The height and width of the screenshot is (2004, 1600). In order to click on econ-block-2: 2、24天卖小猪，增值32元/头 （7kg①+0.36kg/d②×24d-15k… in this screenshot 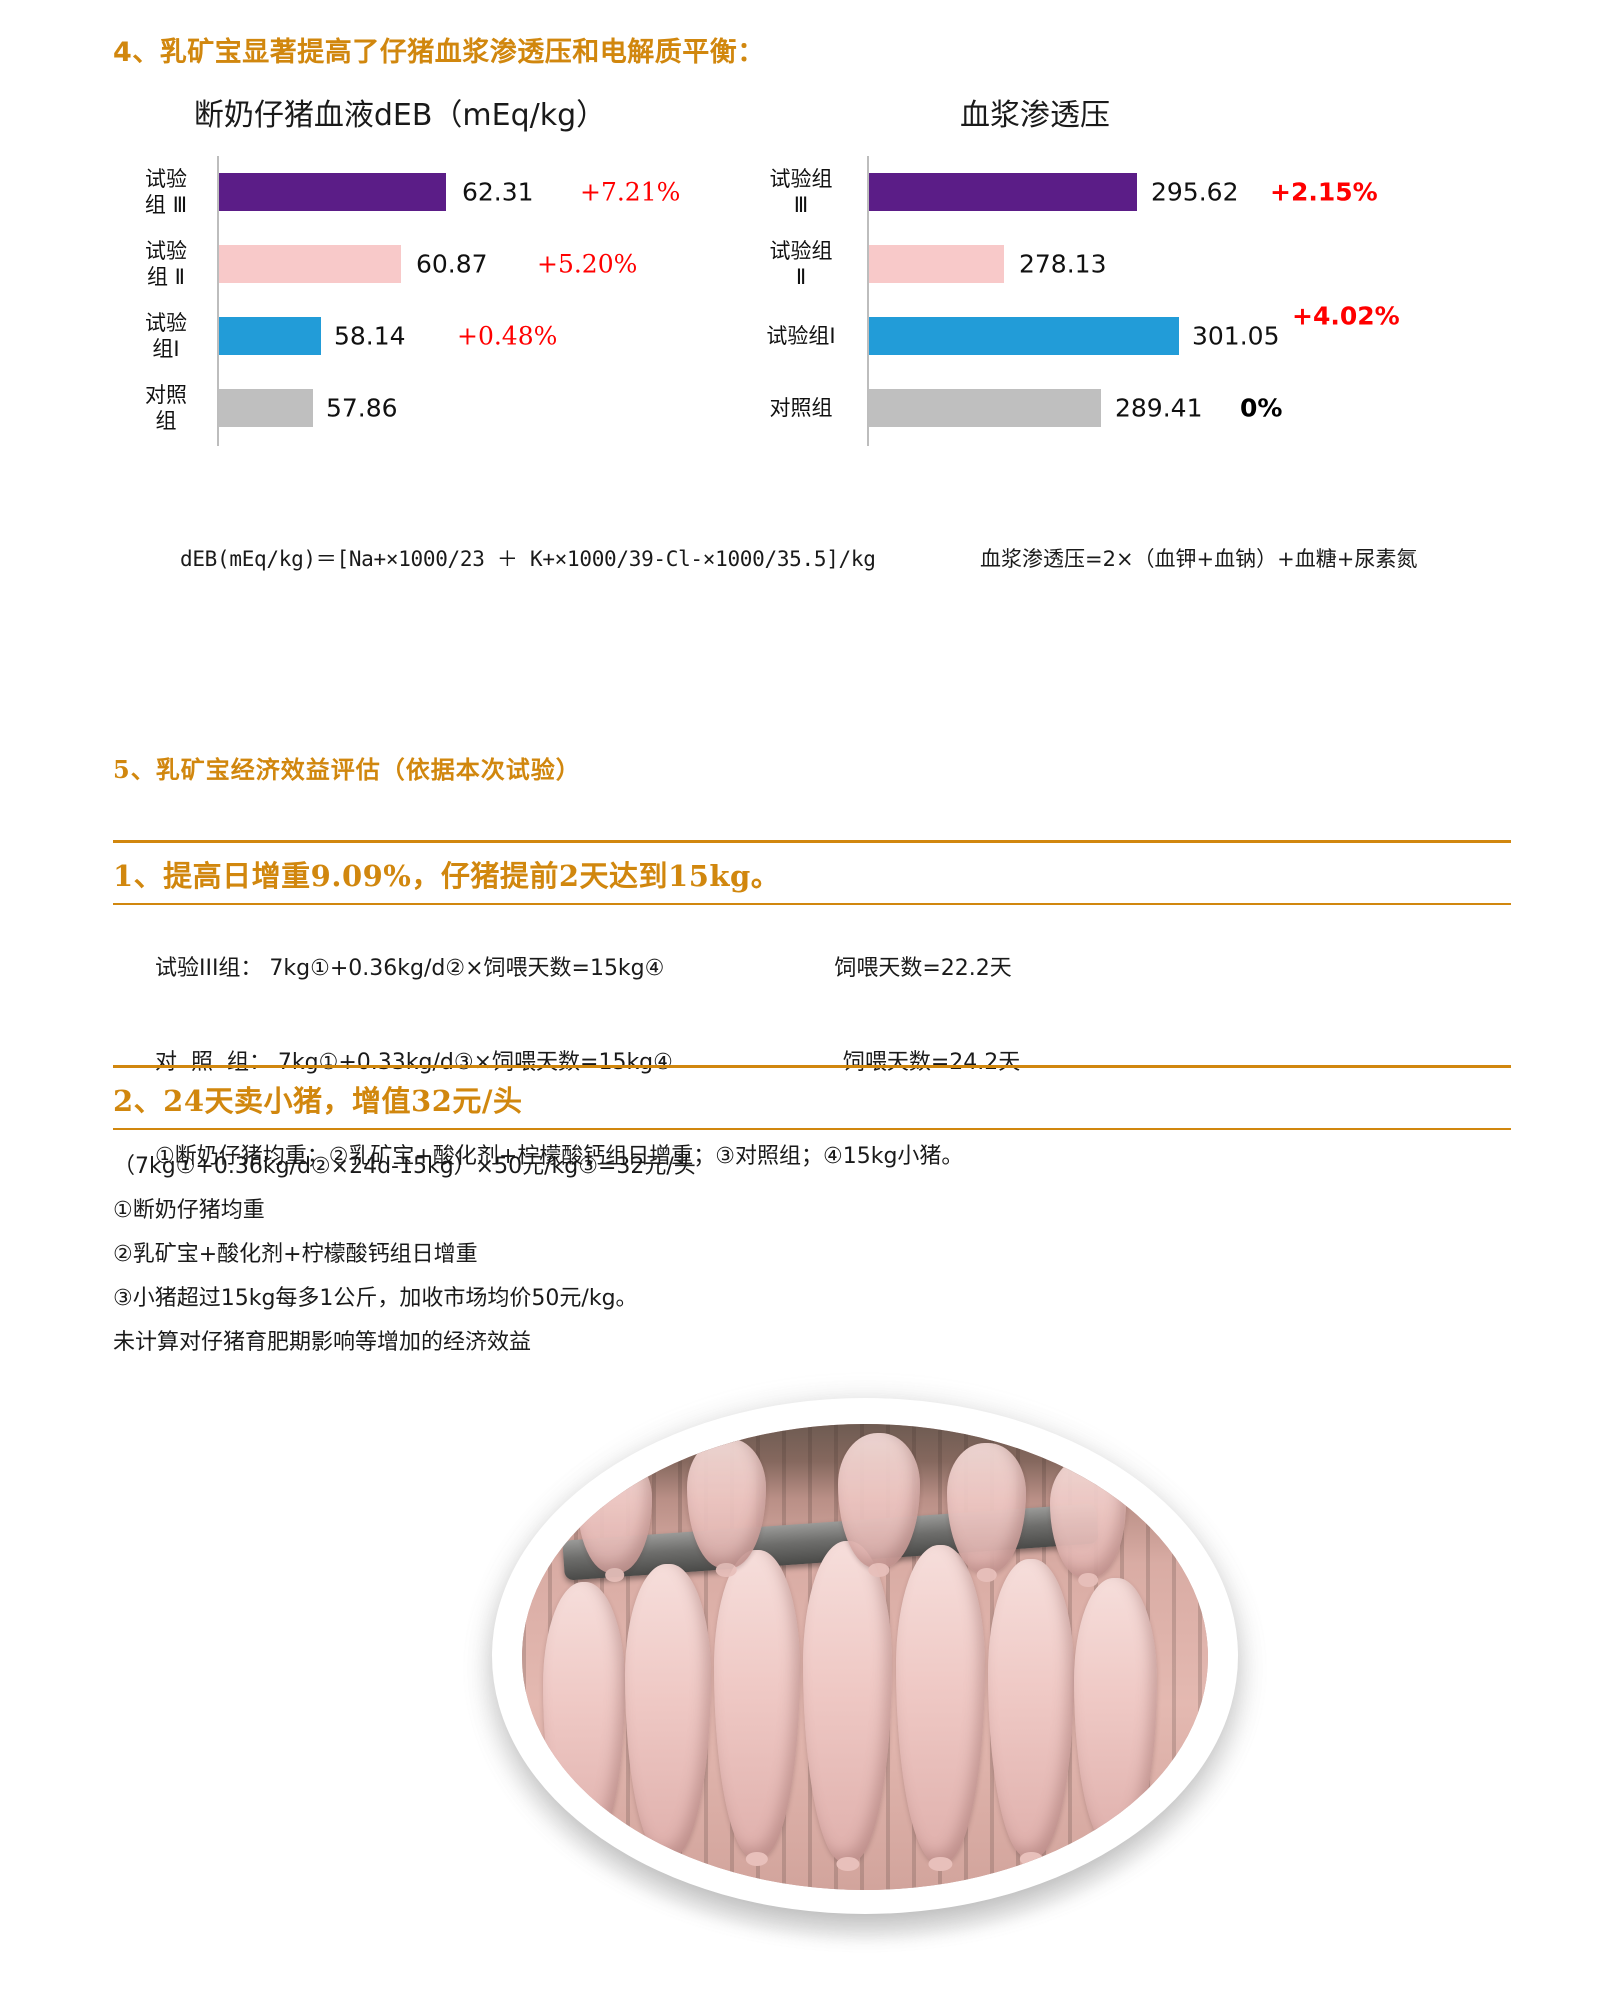, I will do `click(812, 1213)`.